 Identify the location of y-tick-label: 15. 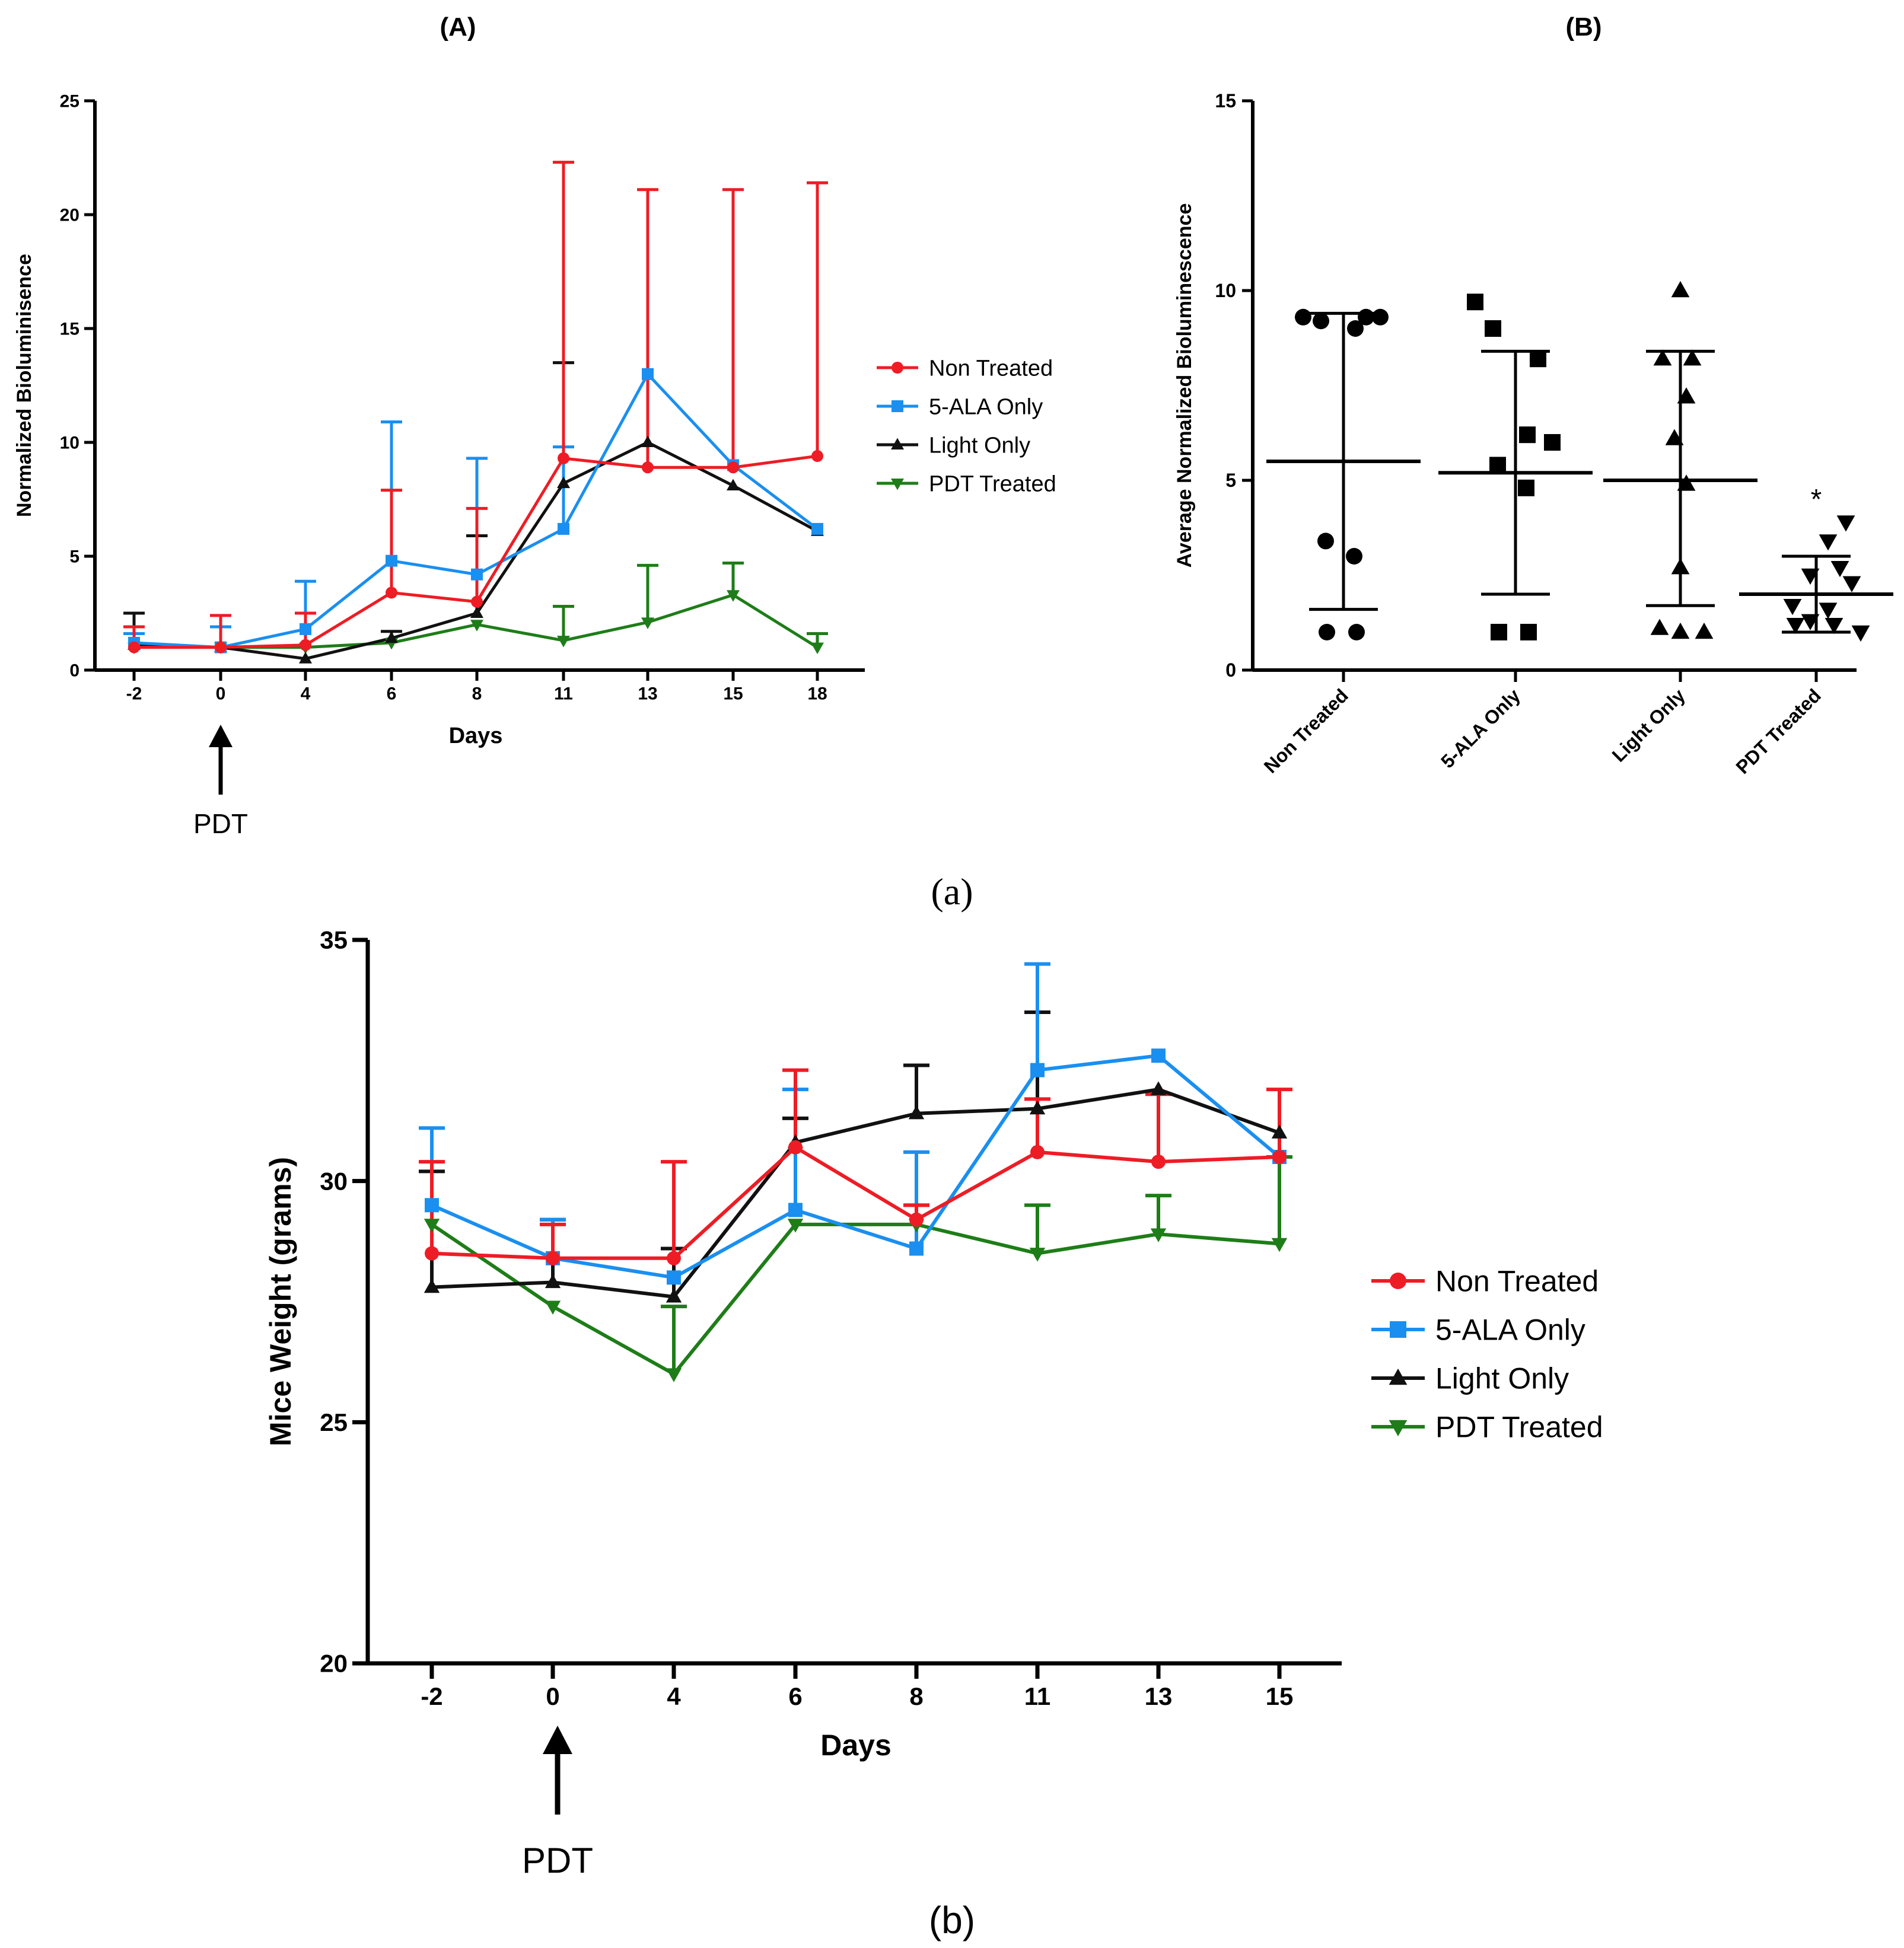
(1226, 100).